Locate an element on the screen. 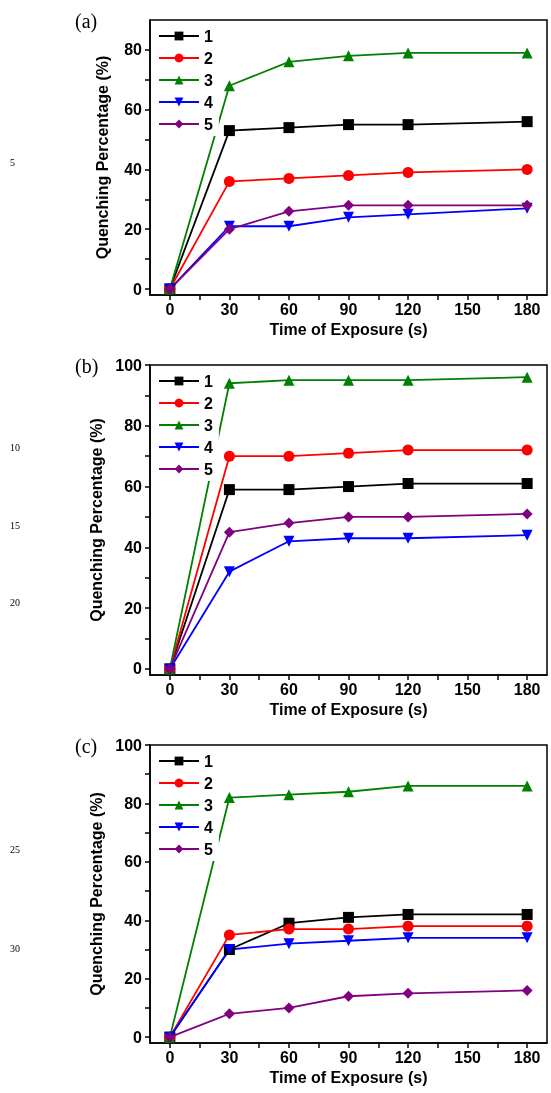 The image size is (551, 1093). text: 10 is located at coordinates (15, 447).